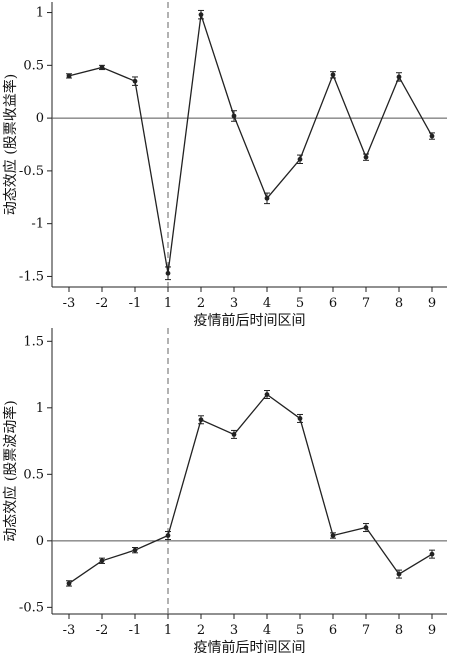 The height and width of the screenshot is (653, 450). I want to click on y-tick-label: 1.5, so click(33, 341).